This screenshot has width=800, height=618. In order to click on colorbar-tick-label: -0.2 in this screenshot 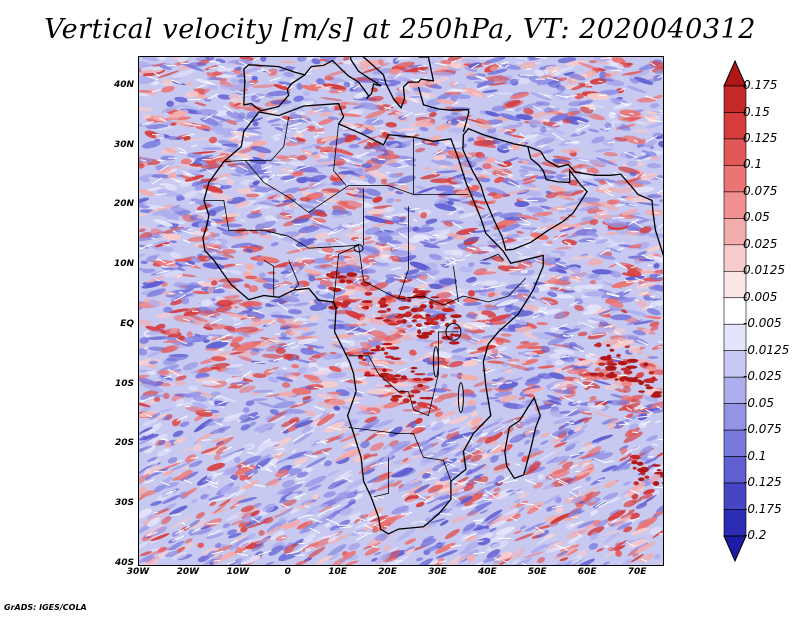, I will do `click(755, 535)`.